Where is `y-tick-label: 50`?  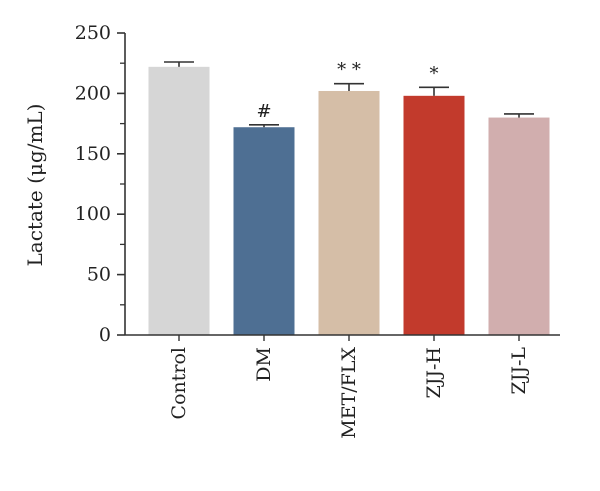 y-tick-label: 50 is located at coordinates (99, 275).